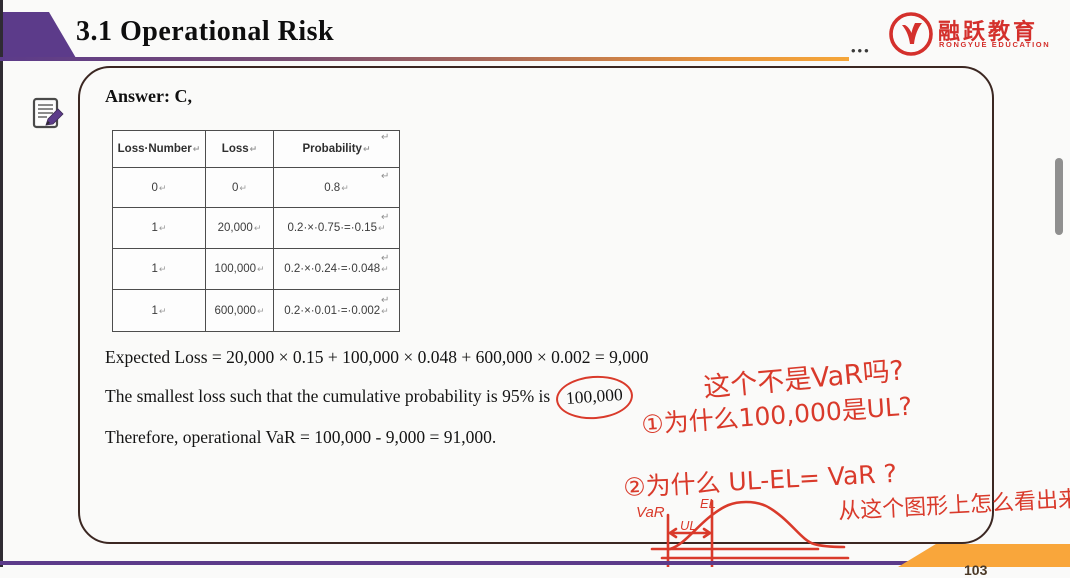  What do you see at coordinates (976, 570) in the screenshot?
I see `page-number: 103` at bounding box center [976, 570].